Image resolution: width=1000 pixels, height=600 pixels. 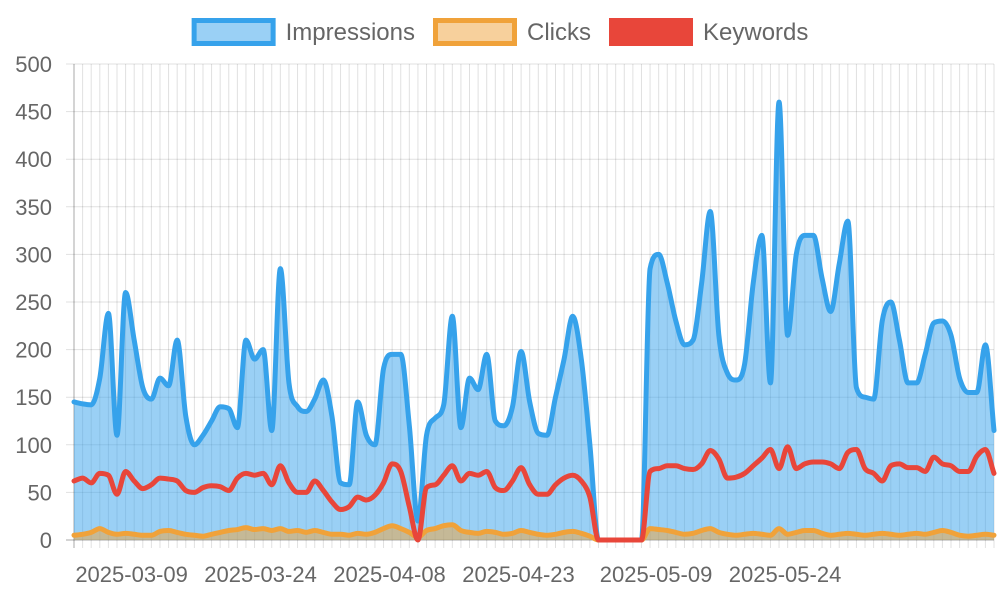 What do you see at coordinates (656, 574) in the screenshot?
I see `x-tick-label: 2025-05-09` at bounding box center [656, 574].